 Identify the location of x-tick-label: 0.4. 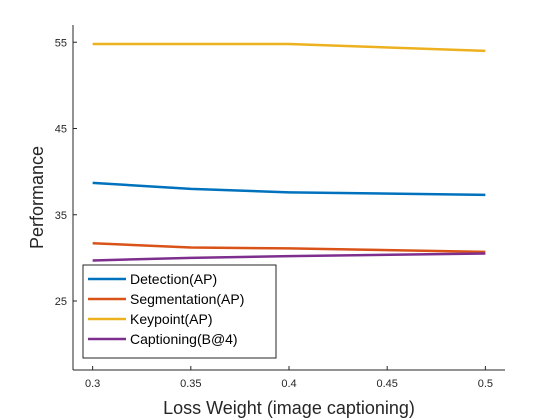
(288, 384).